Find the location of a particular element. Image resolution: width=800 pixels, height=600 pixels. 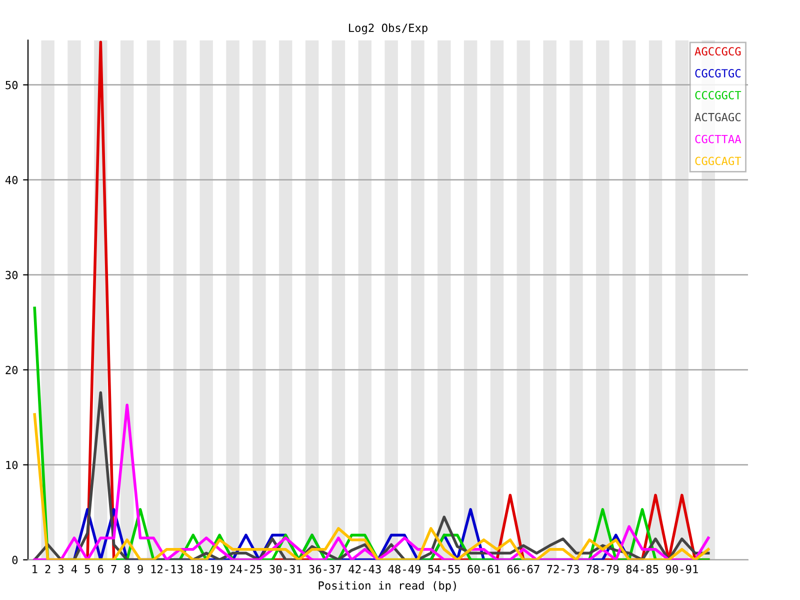

y-tick-label: 10 is located at coordinates (12, 465).